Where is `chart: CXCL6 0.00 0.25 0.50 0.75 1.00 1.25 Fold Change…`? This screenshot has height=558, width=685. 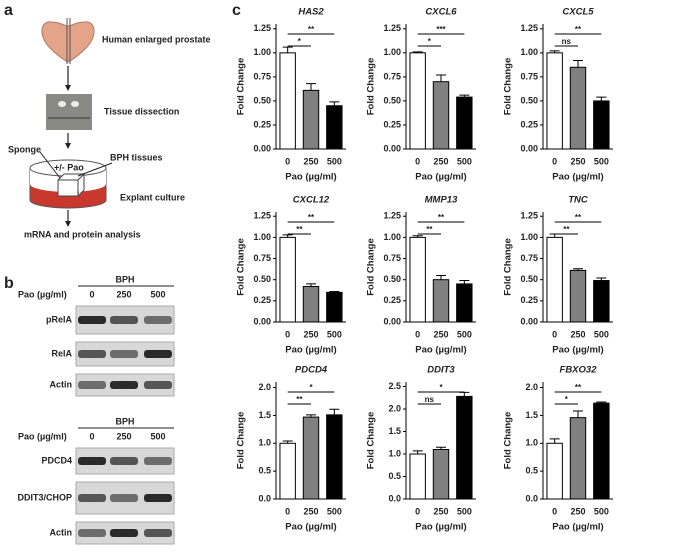 chart: CXCL6 0.00 0.25 0.50 0.75 1.00 1.25 Fold Change… is located at coordinates (421, 95).